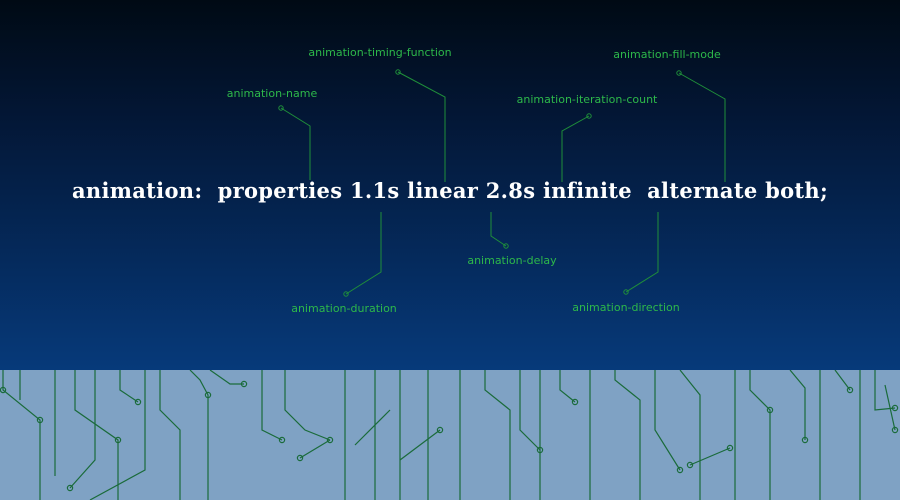 This screenshot has width=900, height=500. Describe the element at coordinates (587, 99) in the screenshot. I see `label-animation-iteration-count: animation-iteration-count` at that location.